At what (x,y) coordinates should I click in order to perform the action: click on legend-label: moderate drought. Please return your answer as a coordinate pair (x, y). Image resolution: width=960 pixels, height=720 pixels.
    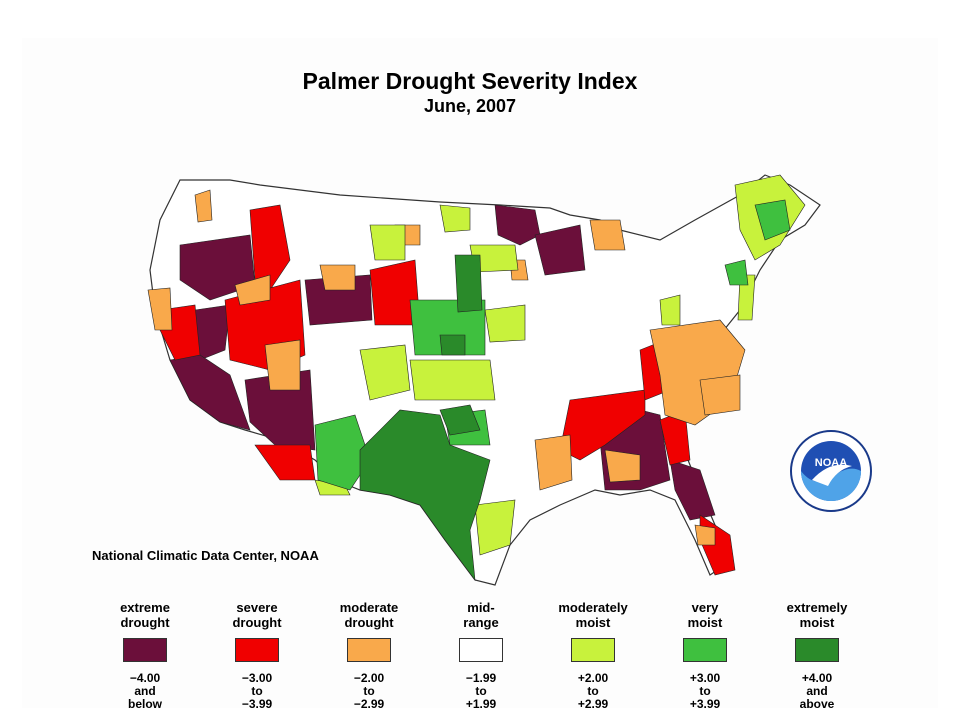
    Looking at the image, I should click on (369, 615).